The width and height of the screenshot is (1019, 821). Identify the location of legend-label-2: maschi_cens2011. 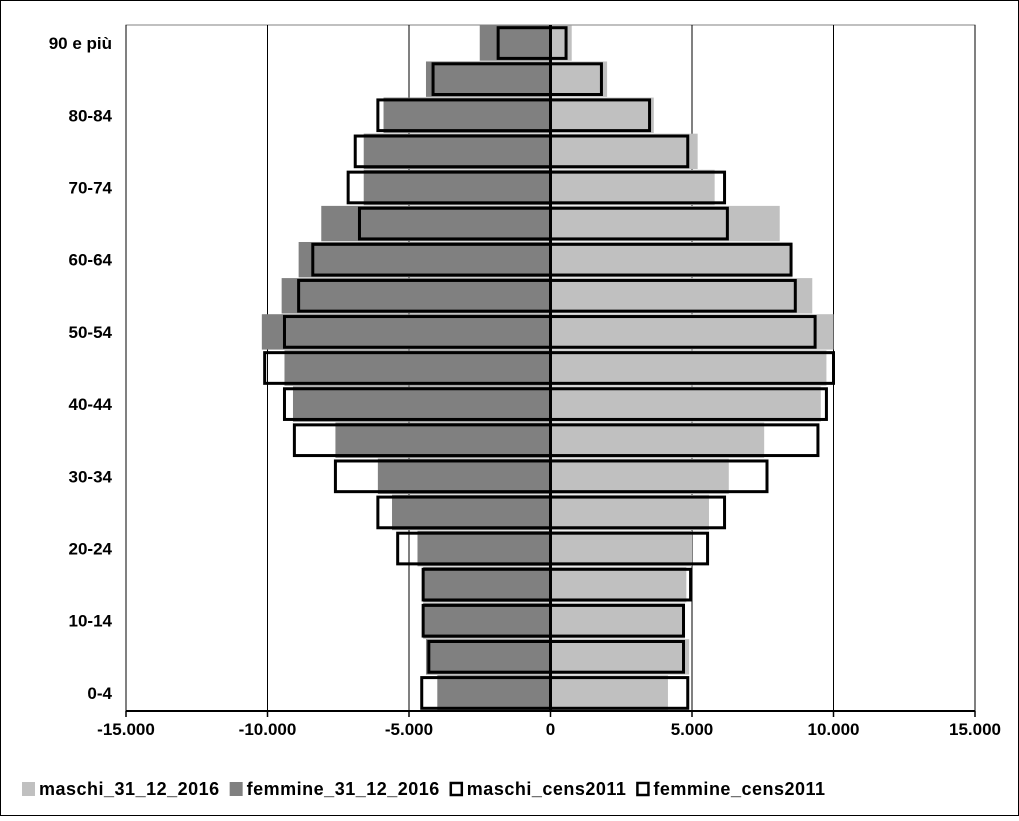
(547, 789).